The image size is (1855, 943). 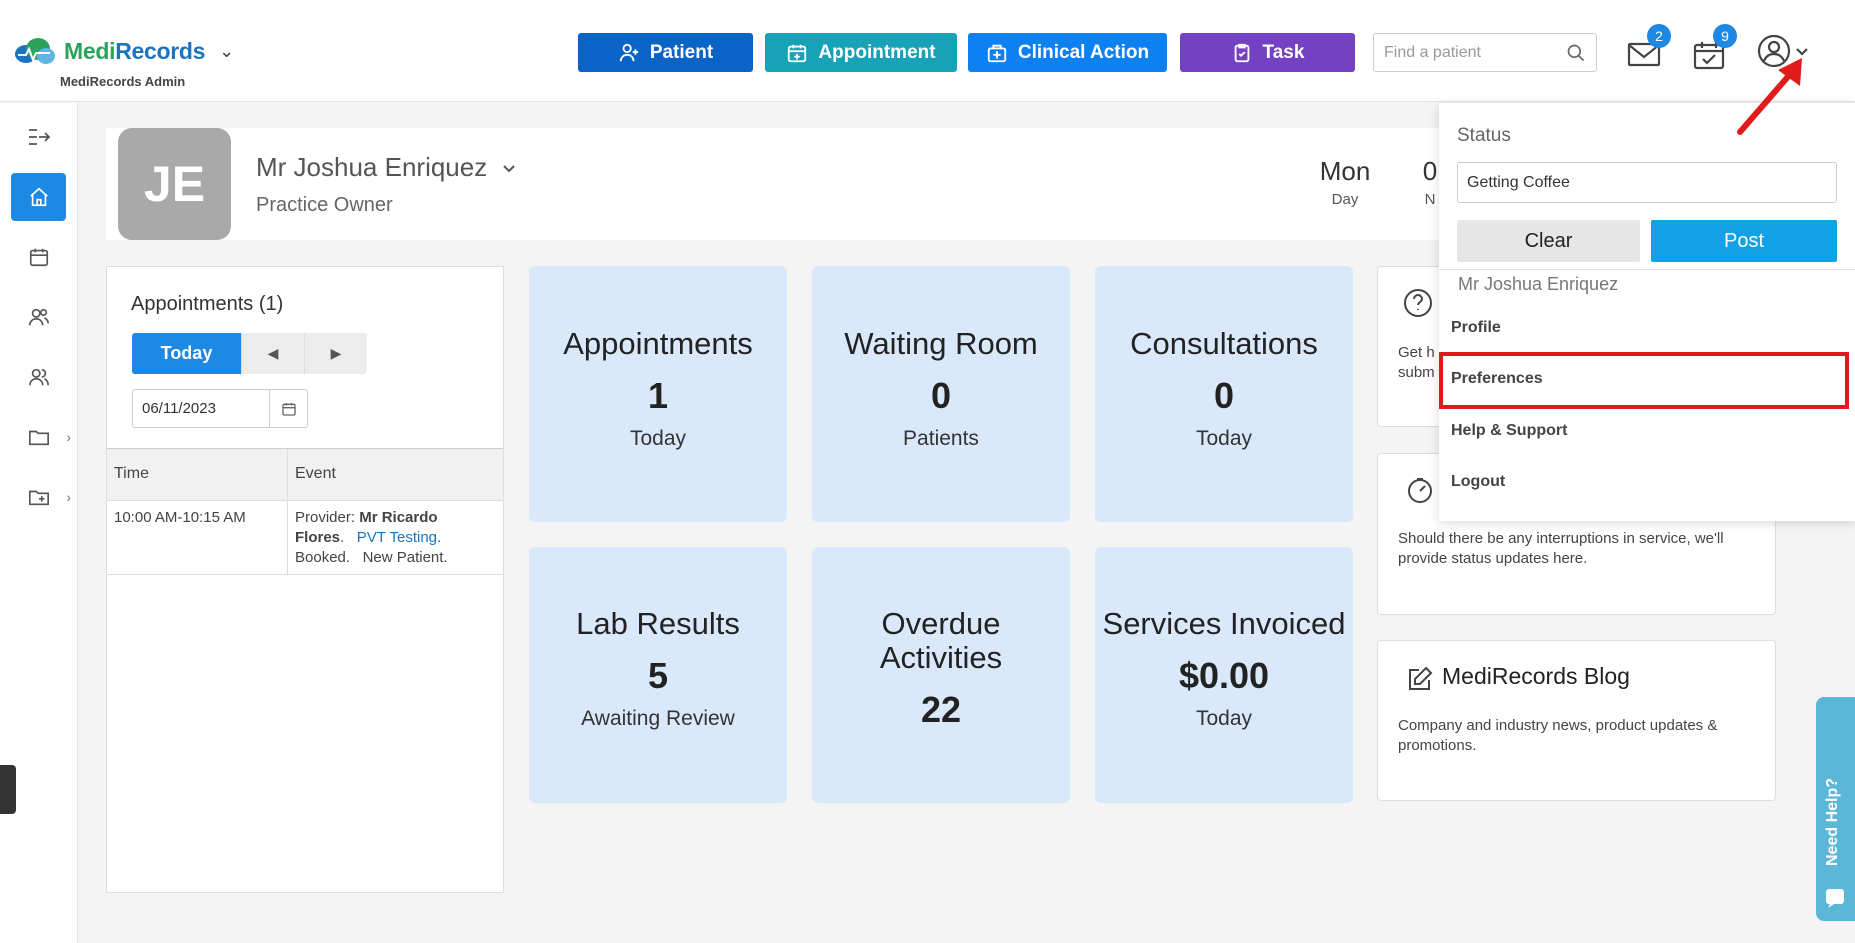 I want to click on event-column-header: Event, so click(x=315, y=473).